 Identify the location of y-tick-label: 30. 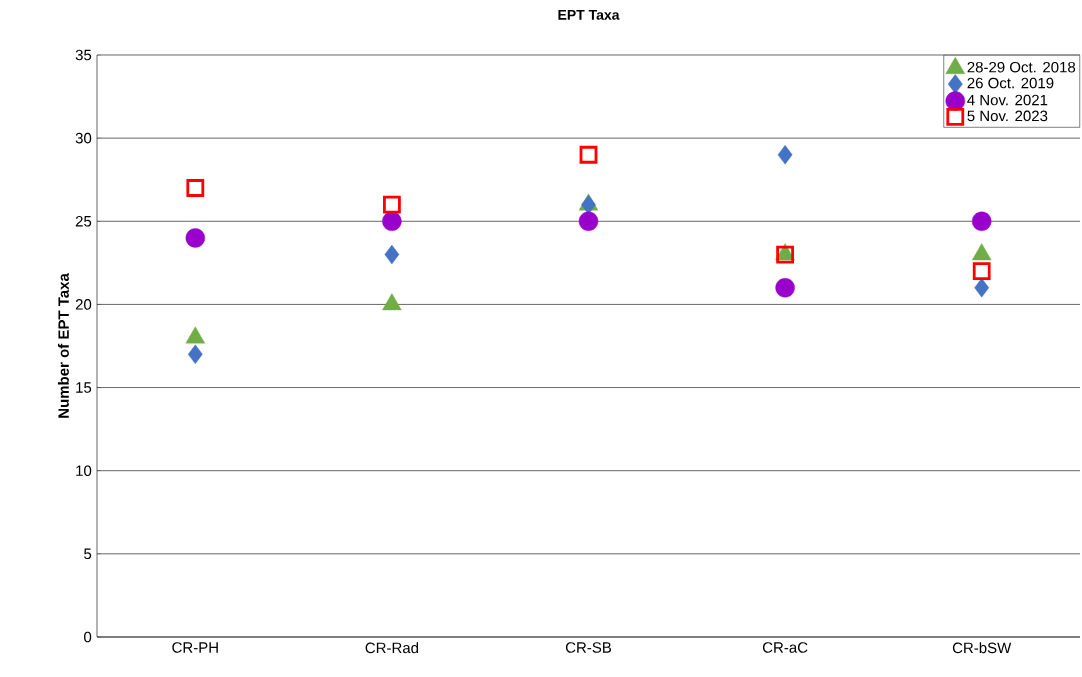
(83, 138).